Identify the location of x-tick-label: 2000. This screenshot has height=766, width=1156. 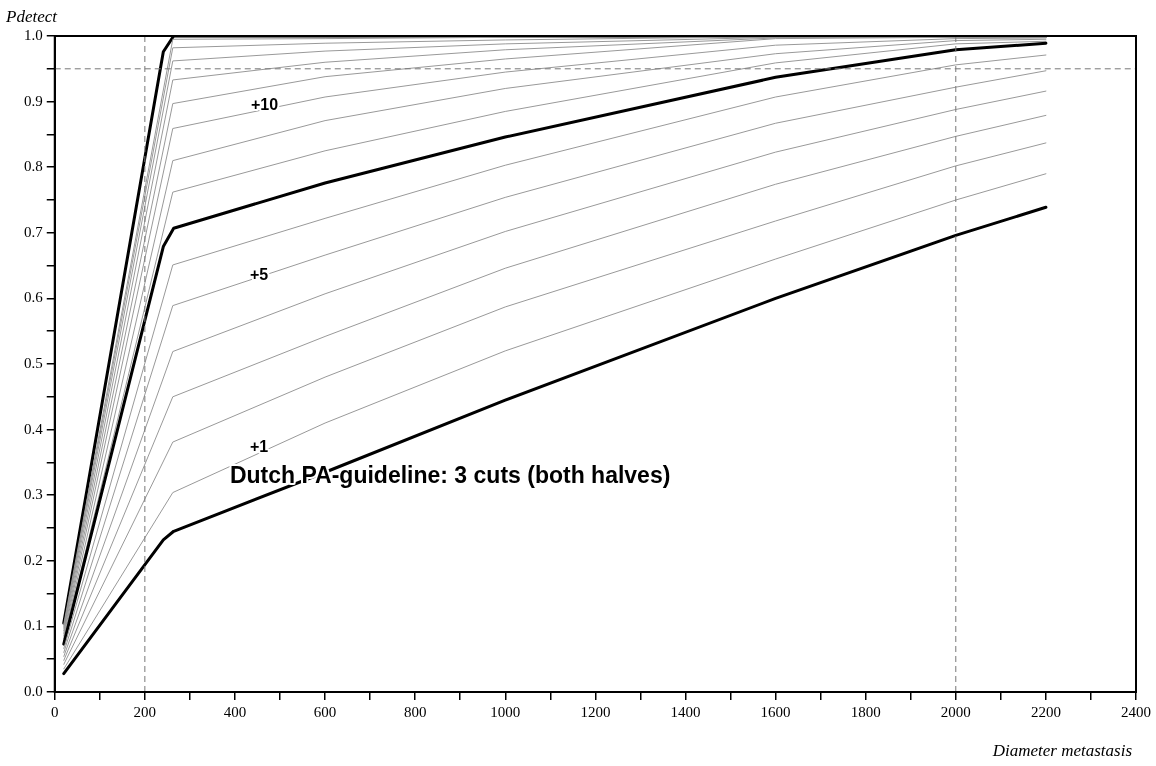
(955, 711).